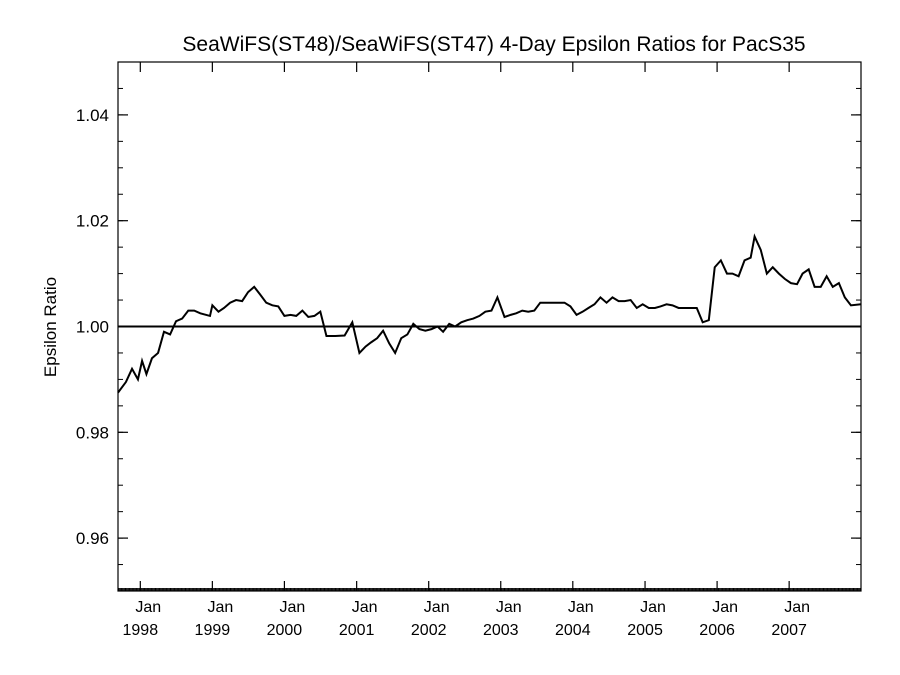 The image size is (900, 675). I want to click on x-tick-year-label: 2007, so click(789, 630).